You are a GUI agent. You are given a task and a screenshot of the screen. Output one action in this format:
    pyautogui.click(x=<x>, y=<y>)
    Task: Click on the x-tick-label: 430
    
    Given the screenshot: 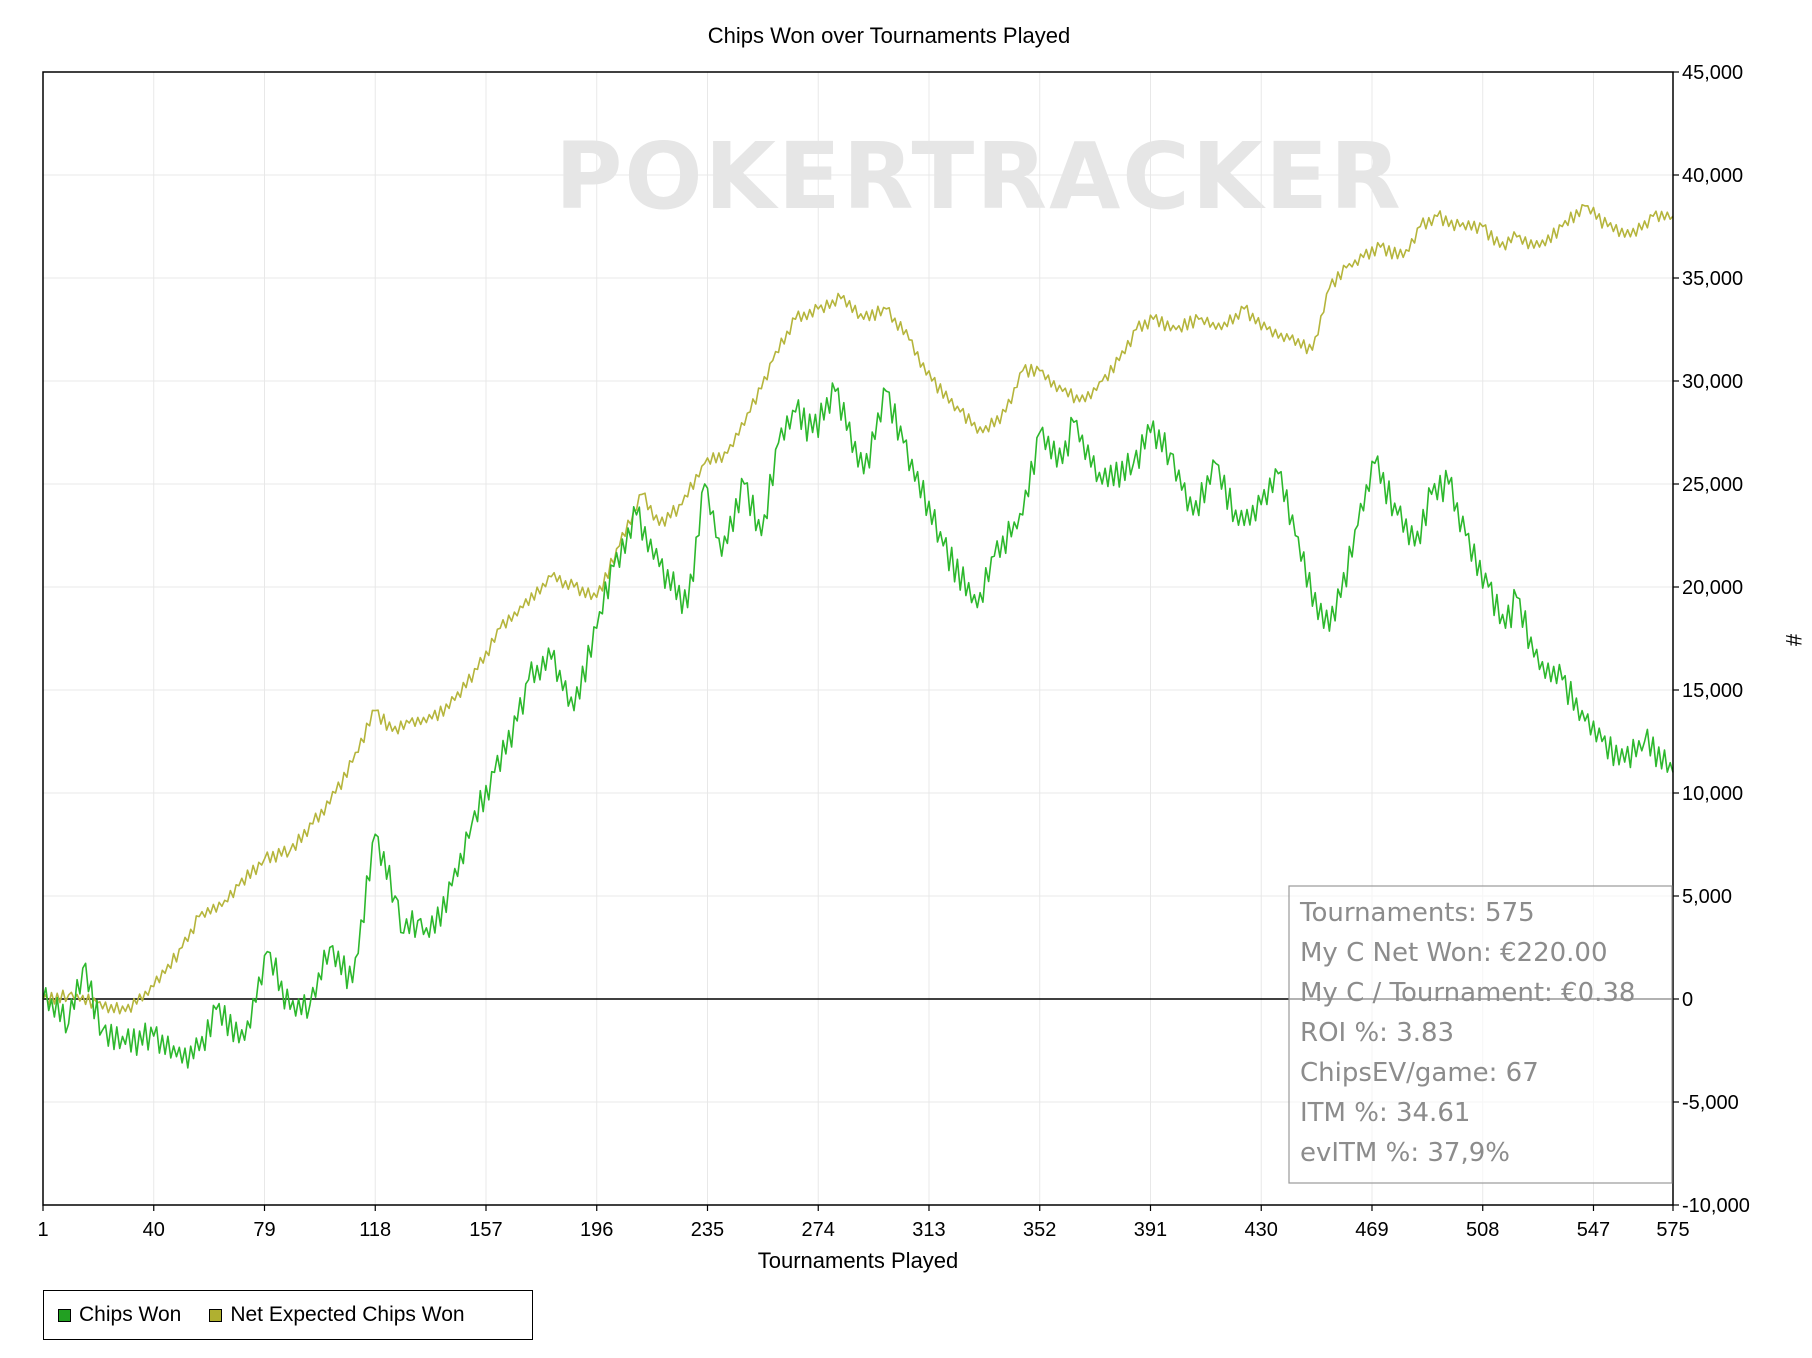 What is the action you would take?
    pyautogui.click(x=1261, y=1230)
    